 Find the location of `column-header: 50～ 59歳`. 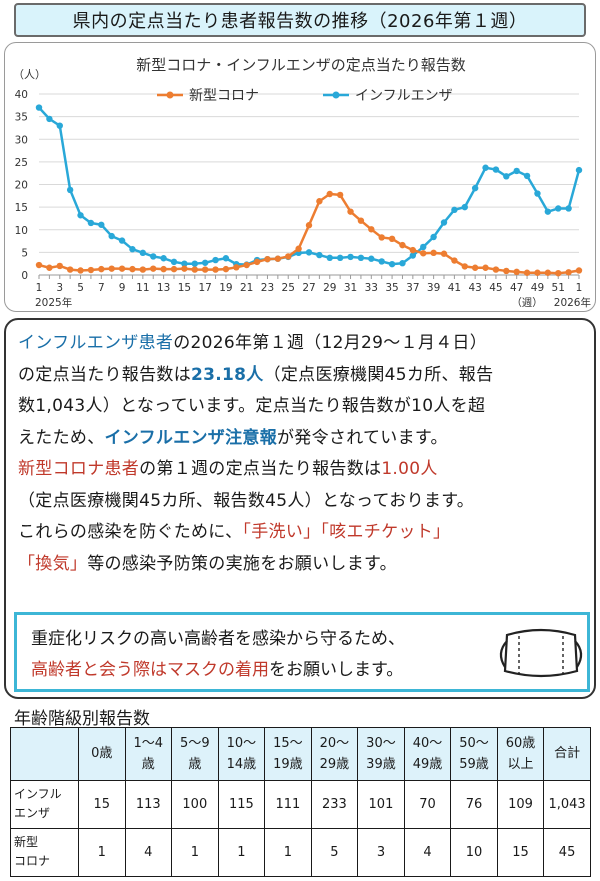

column-header: 50～ 59歳 is located at coordinates (474, 754).